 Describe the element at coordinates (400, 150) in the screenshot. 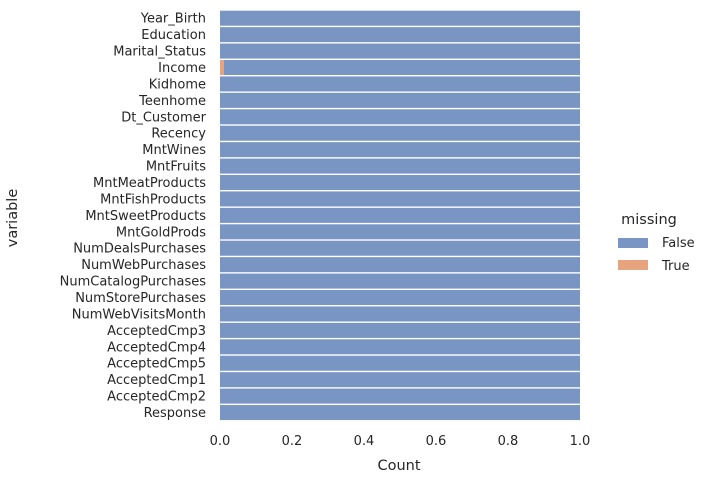

I see `bar-false-MntWines` at that location.